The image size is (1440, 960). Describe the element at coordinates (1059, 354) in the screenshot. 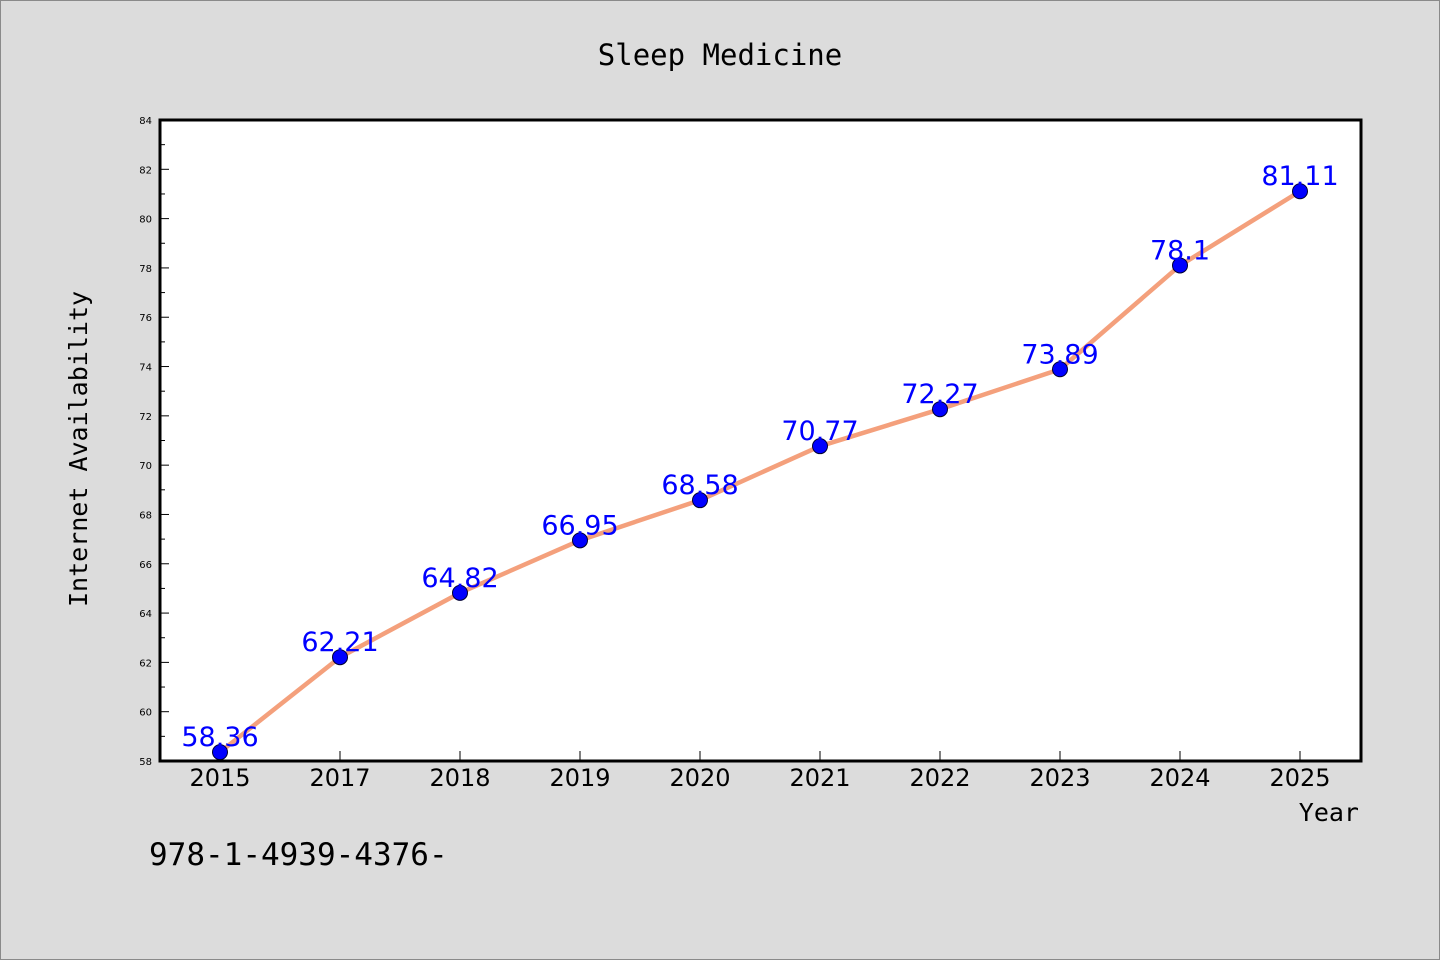

I see `data-label: 73.89` at that location.